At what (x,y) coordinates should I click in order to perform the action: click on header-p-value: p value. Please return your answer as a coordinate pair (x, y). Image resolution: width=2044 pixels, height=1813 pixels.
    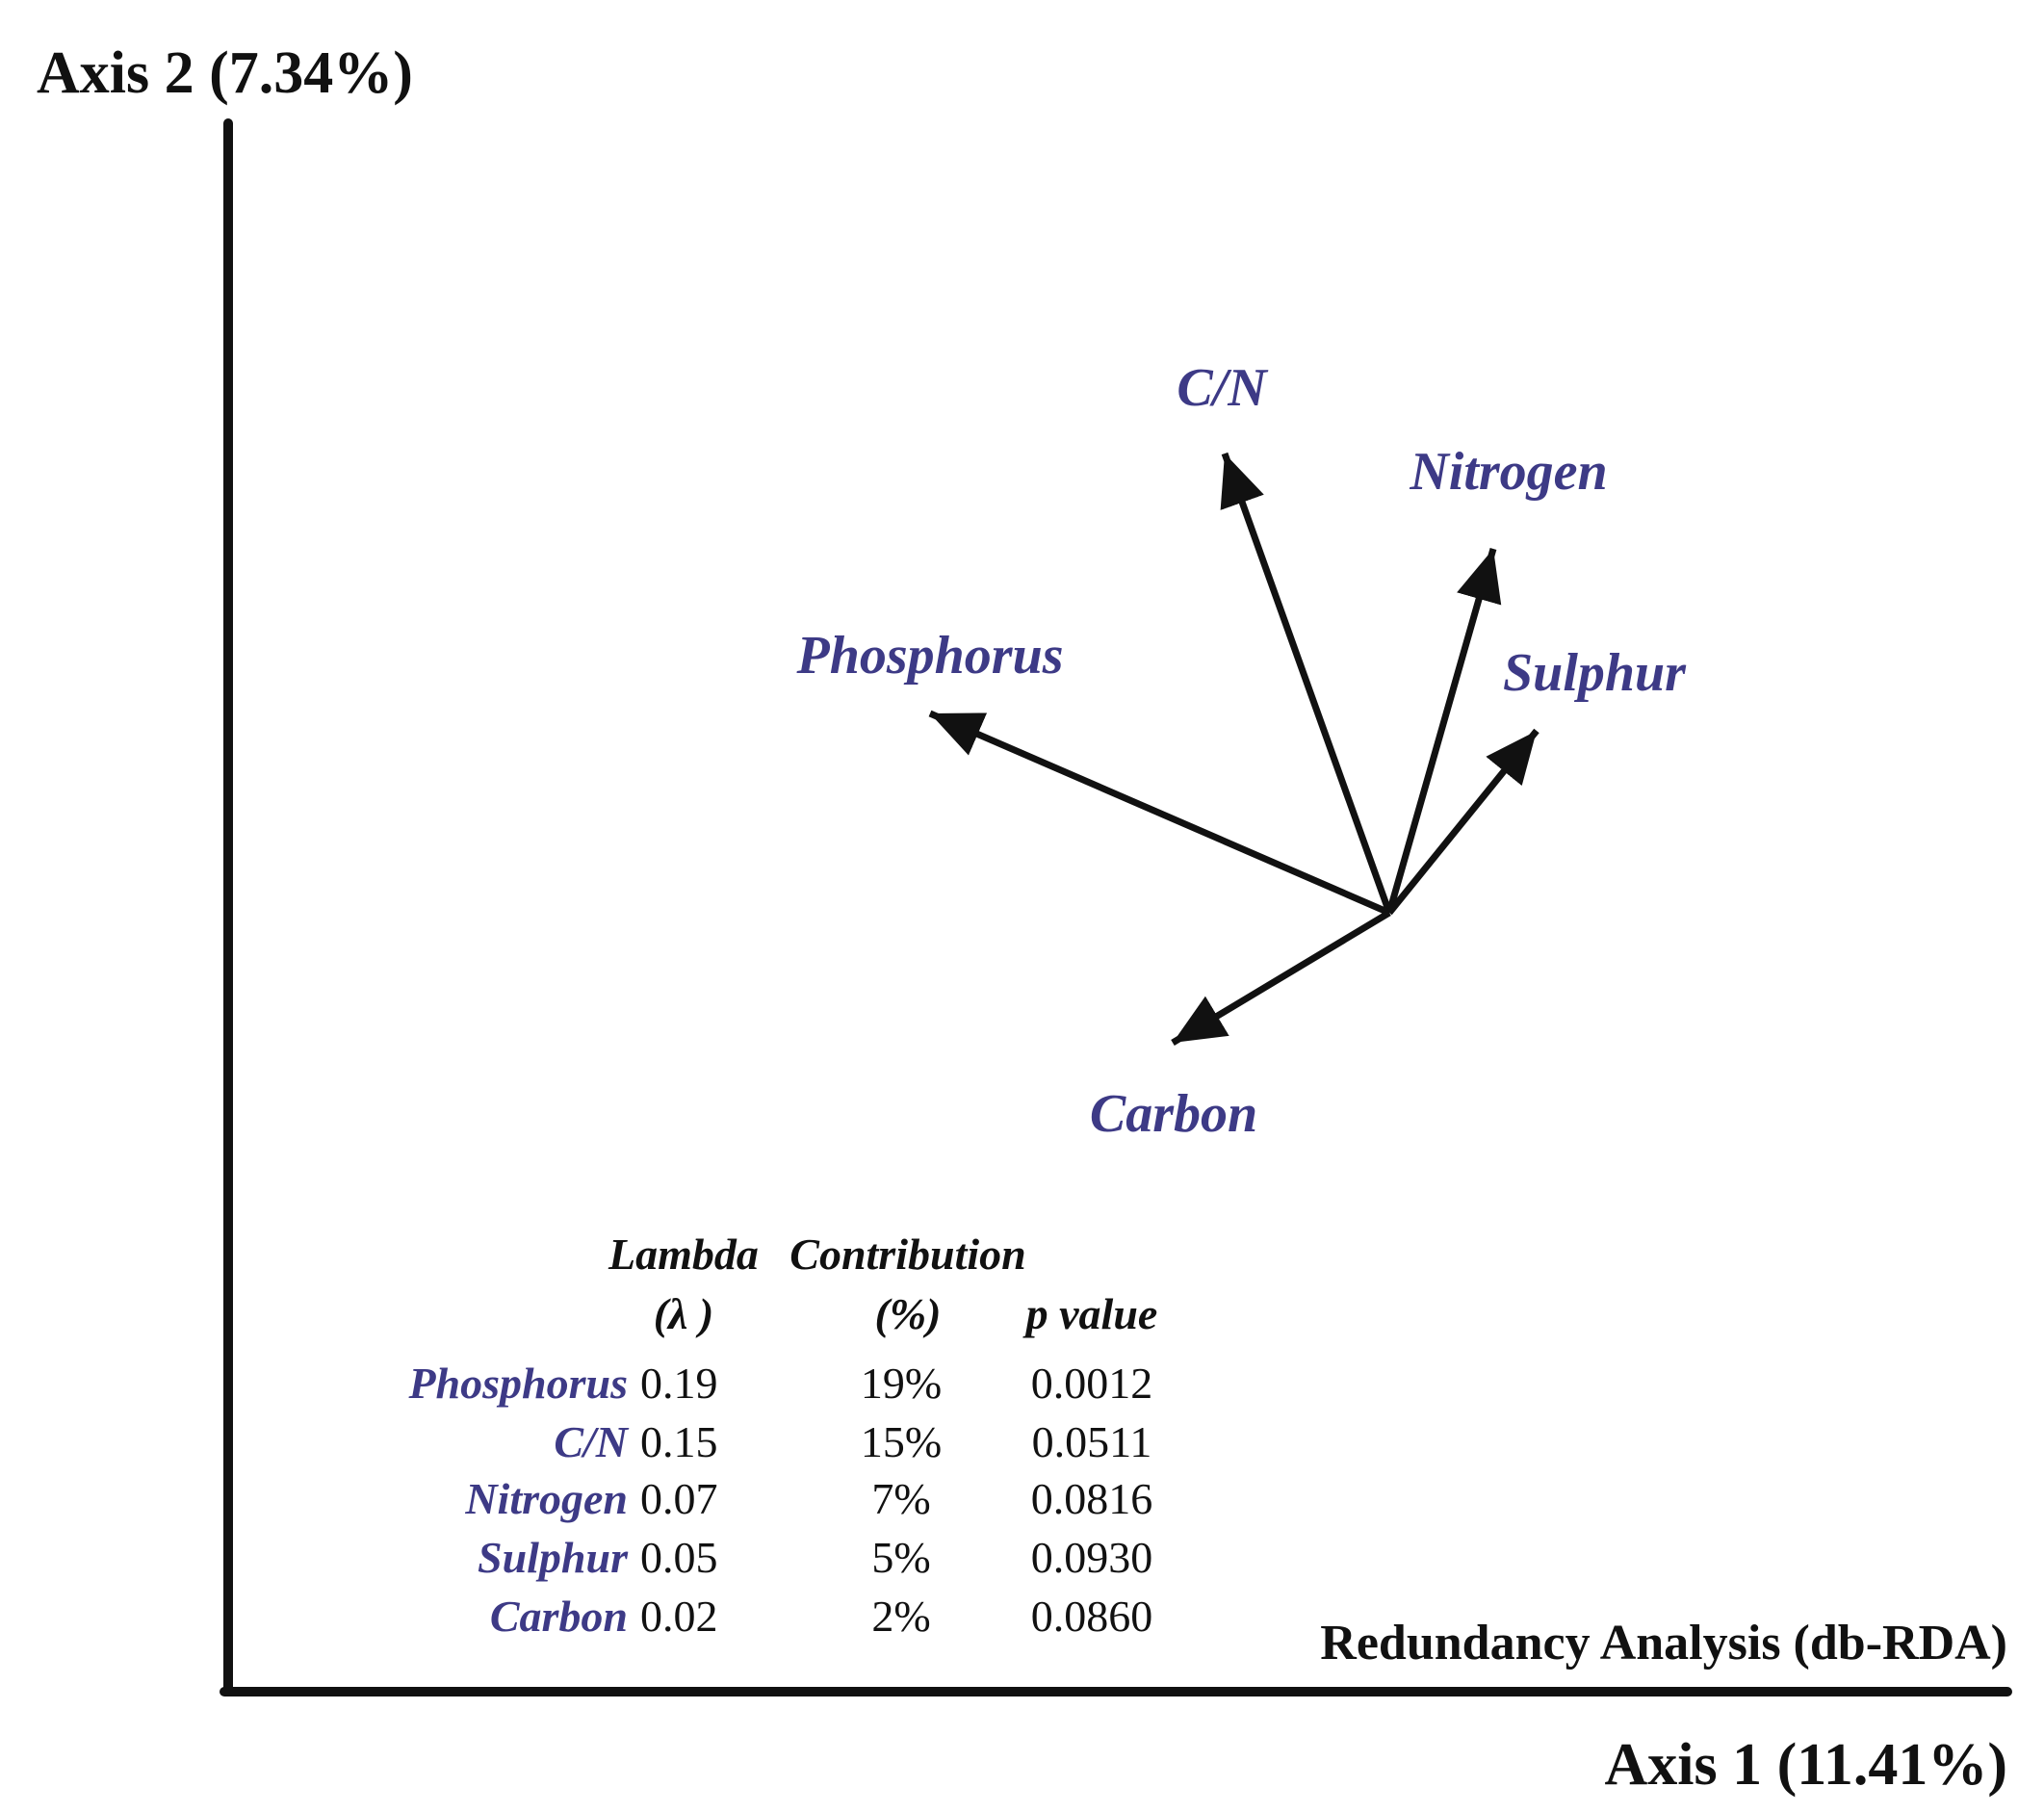
    Looking at the image, I should click on (1090, 1313).